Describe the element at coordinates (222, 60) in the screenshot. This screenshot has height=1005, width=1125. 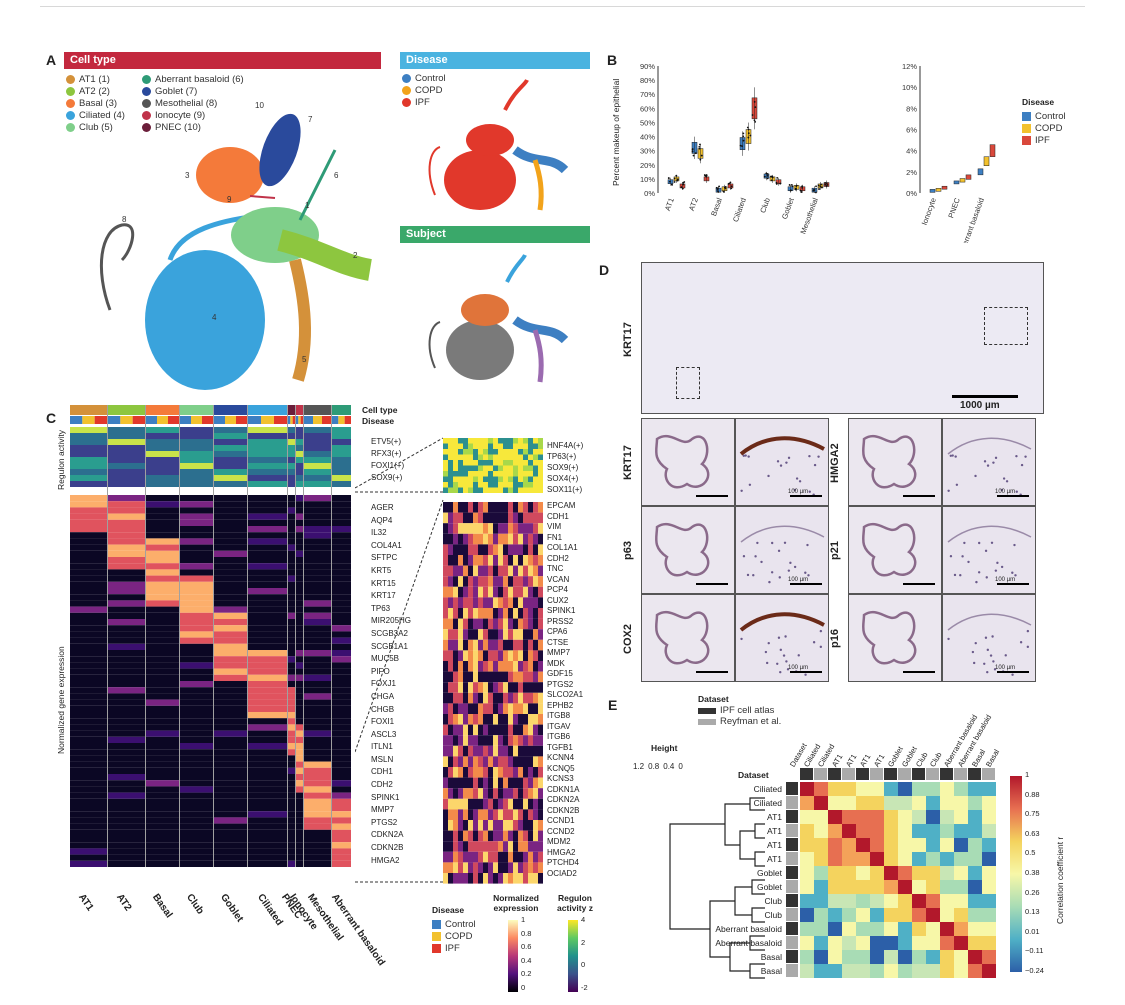
I see `celltype-header: Cell type` at that location.